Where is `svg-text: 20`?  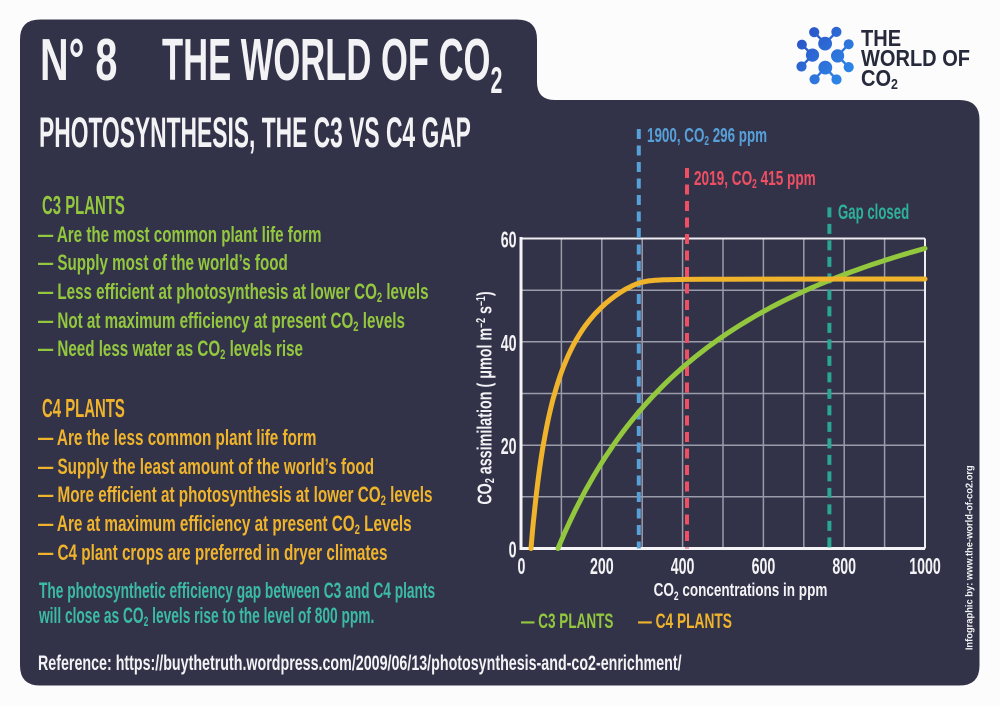
svg-text: 20 is located at coordinates (509, 447).